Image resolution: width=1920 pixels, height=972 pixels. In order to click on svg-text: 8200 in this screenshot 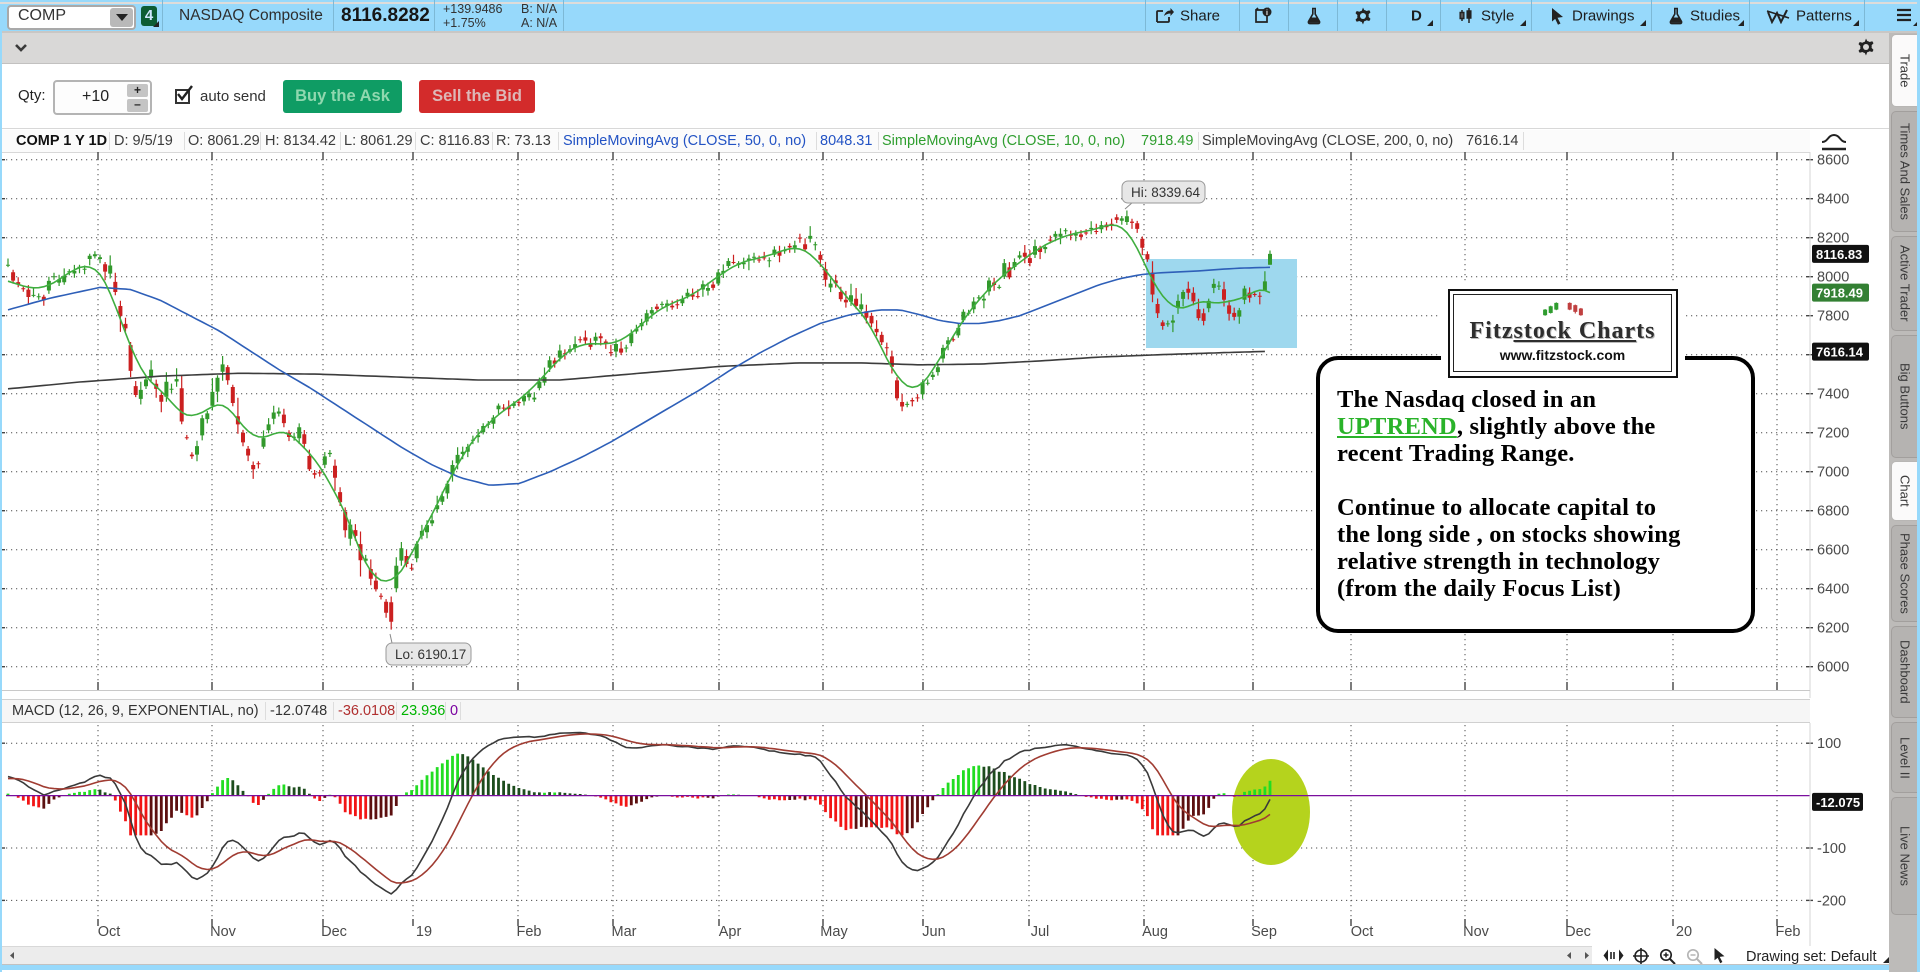, I will do `click(1833, 239)`.